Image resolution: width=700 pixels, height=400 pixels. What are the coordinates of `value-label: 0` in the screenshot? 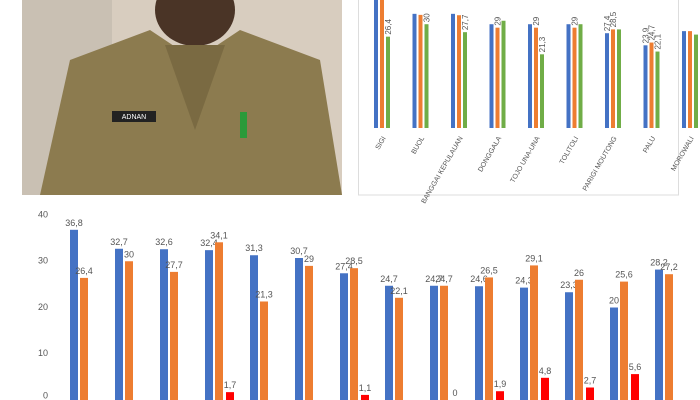 It's located at (454, 393).